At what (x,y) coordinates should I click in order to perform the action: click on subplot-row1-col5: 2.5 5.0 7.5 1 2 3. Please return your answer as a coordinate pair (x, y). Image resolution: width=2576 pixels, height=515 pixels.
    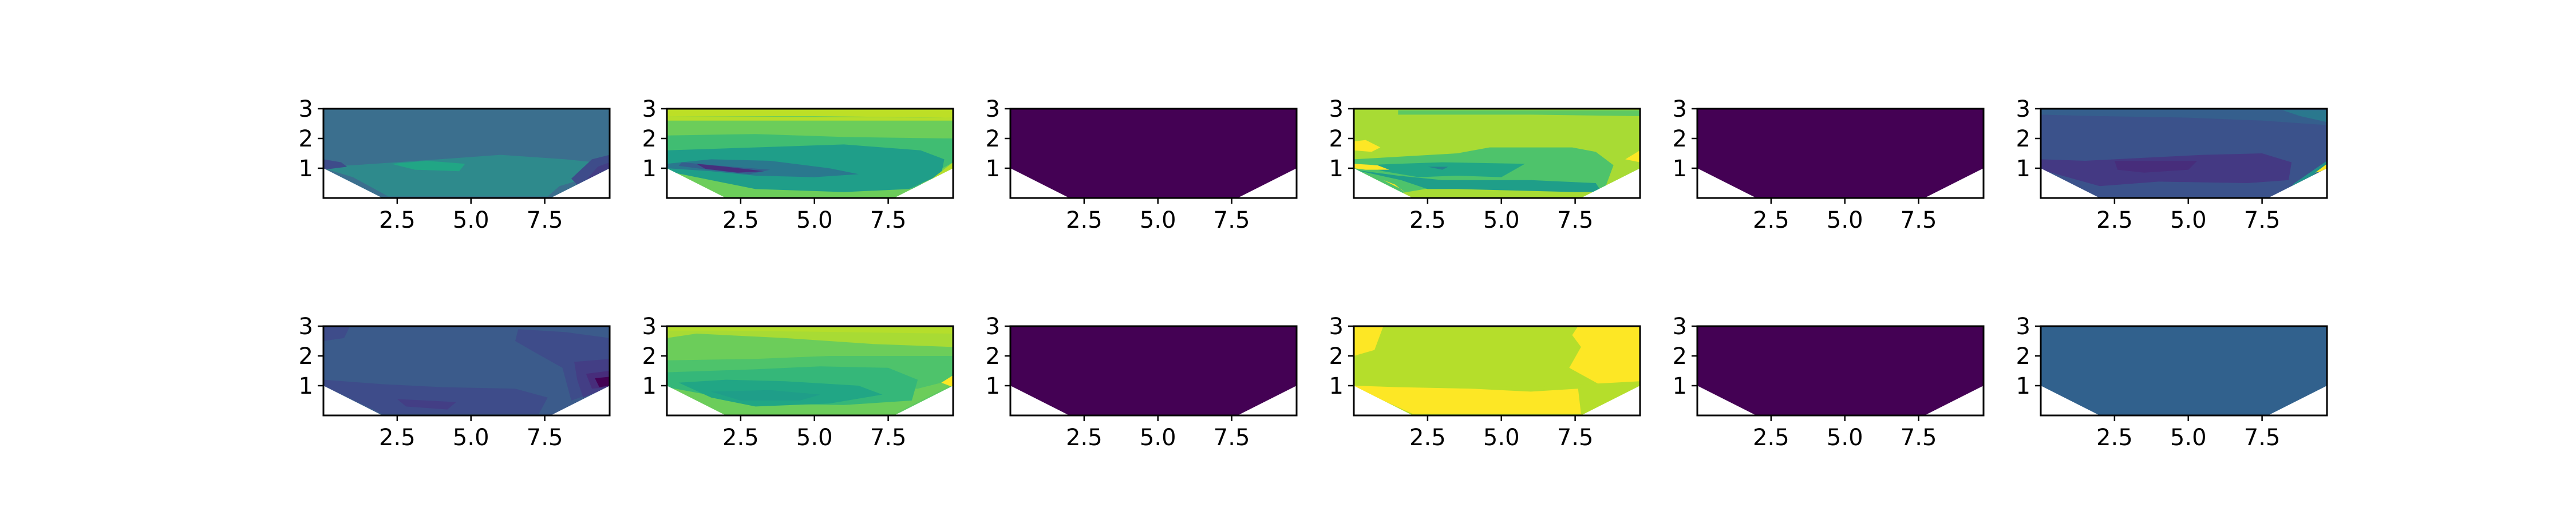
    Looking at the image, I should click on (1826, 167).